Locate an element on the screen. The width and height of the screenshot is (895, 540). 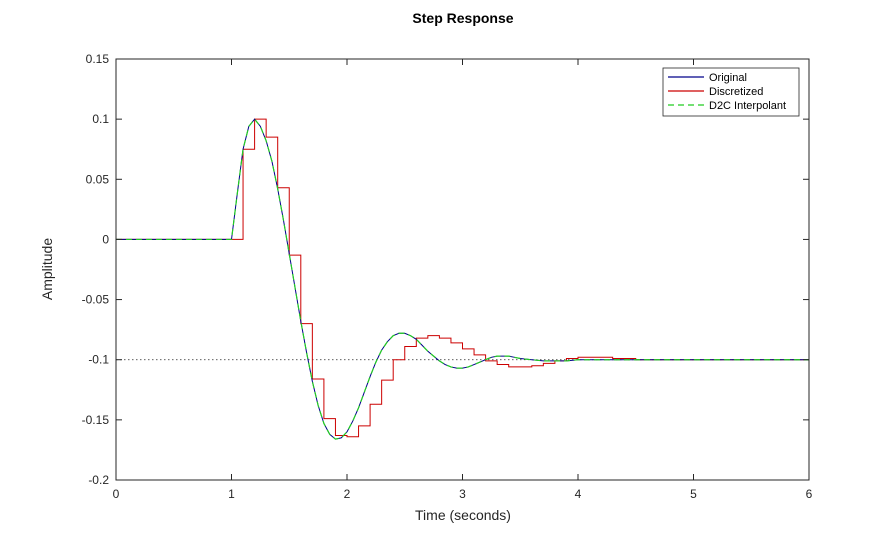
x-tick-label: 6 is located at coordinates (809, 494).